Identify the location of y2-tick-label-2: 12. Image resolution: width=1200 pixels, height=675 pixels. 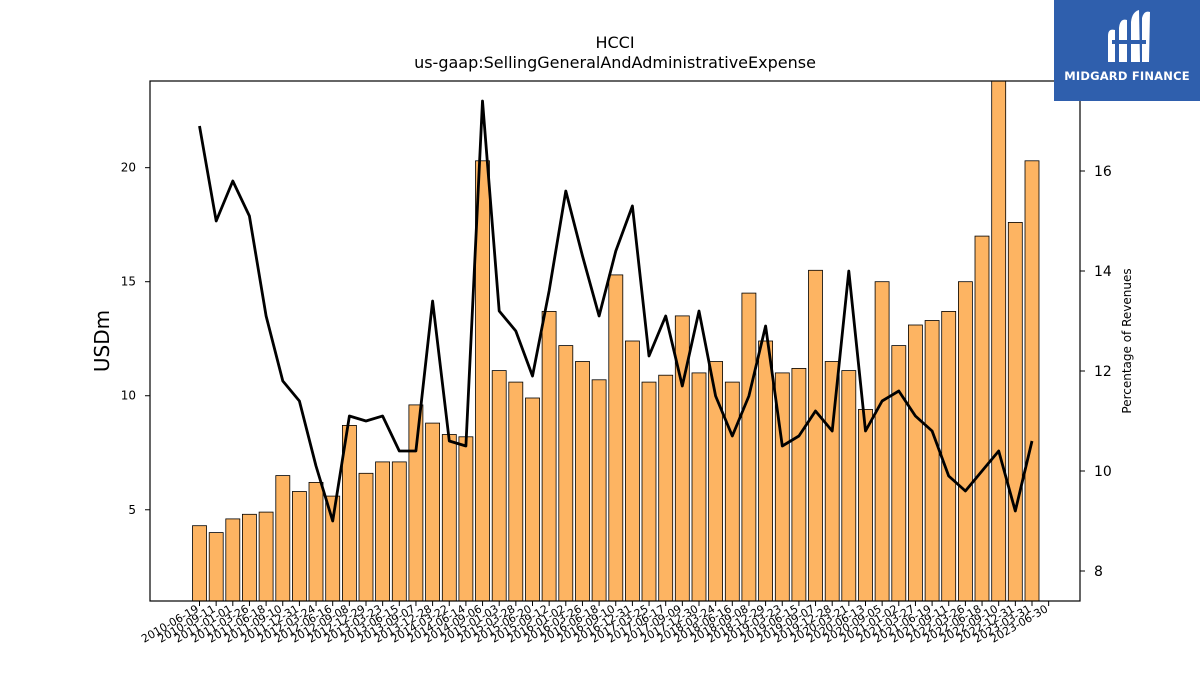
(1103, 372).